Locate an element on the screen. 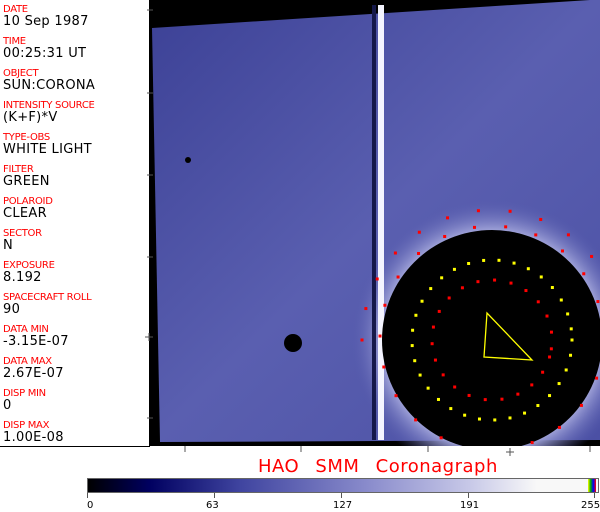 The image size is (600, 512). colorbar-tick-label: 255 is located at coordinates (590, 505).